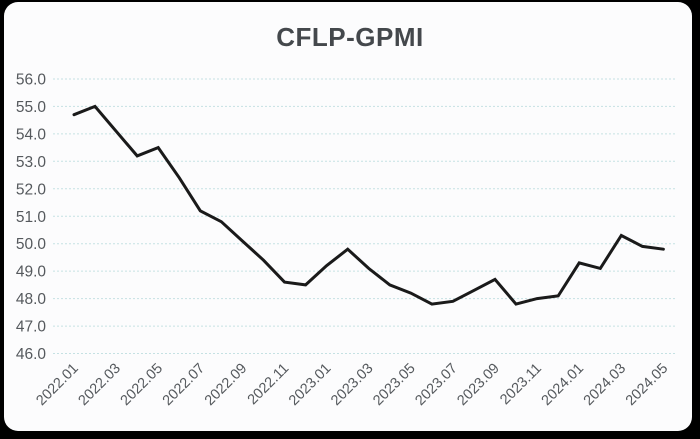 Image resolution: width=700 pixels, height=439 pixels. What do you see at coordinates (436, 385) in the screenshot?
I see `x-tick-label: 2023.07` at bounding box center [436, 385].